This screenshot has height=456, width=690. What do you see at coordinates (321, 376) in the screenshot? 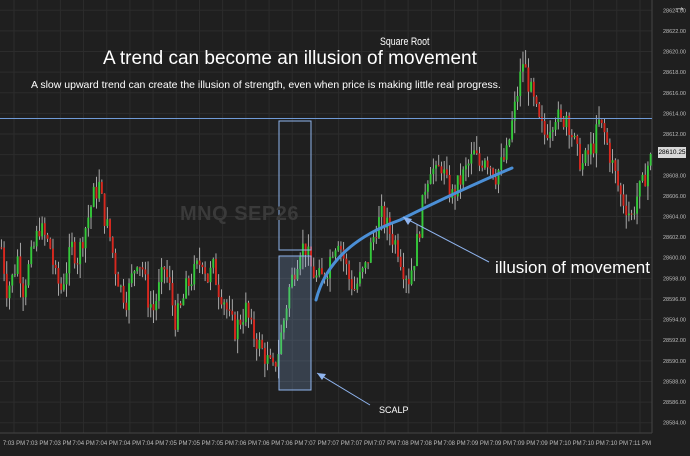
I see `scalp-arrow-head` at bounding box center [321, 376].